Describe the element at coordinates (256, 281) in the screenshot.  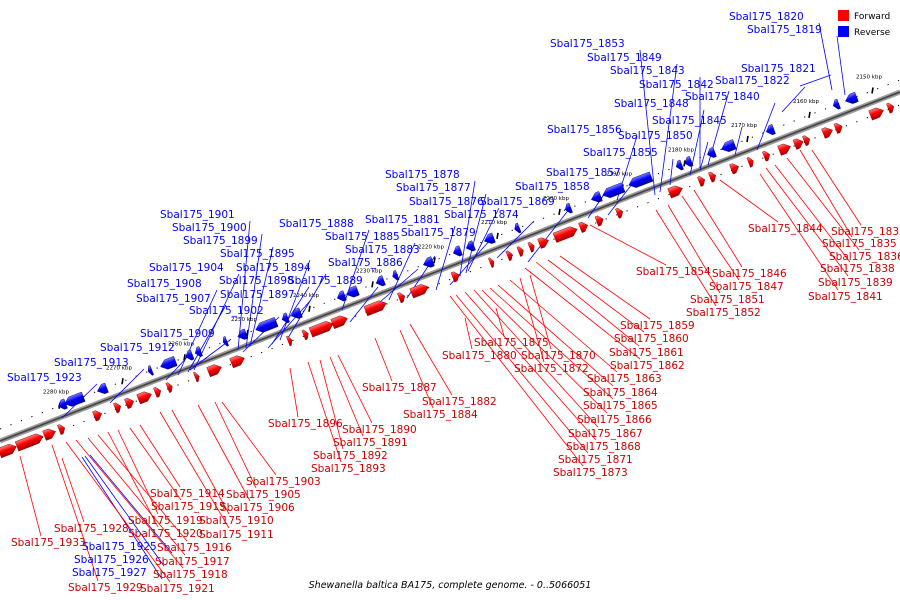
I see `reverse-gene-label: Sbal175_1898` at that location.